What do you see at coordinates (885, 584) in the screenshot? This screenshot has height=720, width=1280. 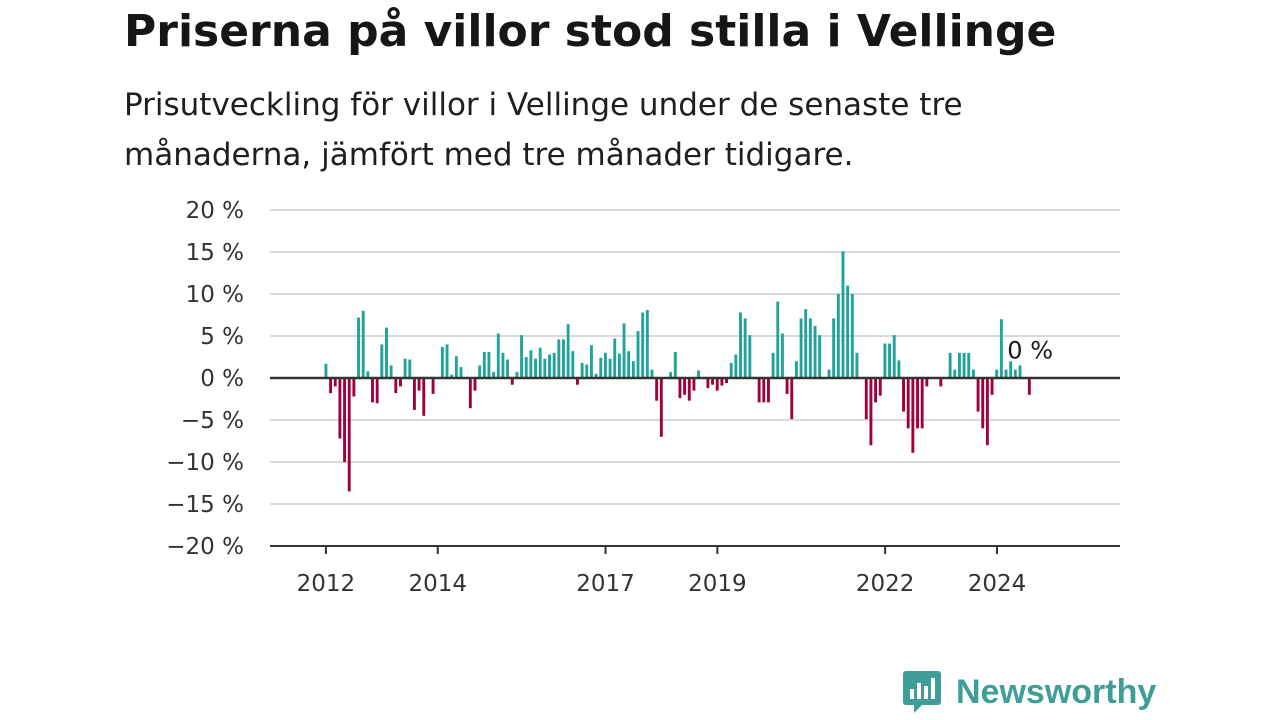 I see `x-tick-label: 2022` at bounding box center [885, 584].